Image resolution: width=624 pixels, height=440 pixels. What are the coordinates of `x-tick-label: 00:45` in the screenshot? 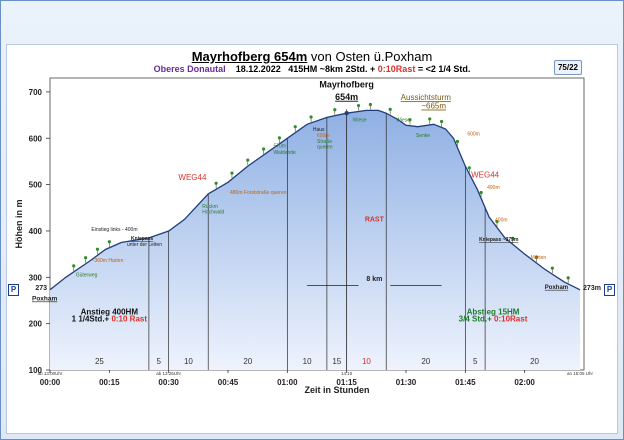 It's located at (228, 382).